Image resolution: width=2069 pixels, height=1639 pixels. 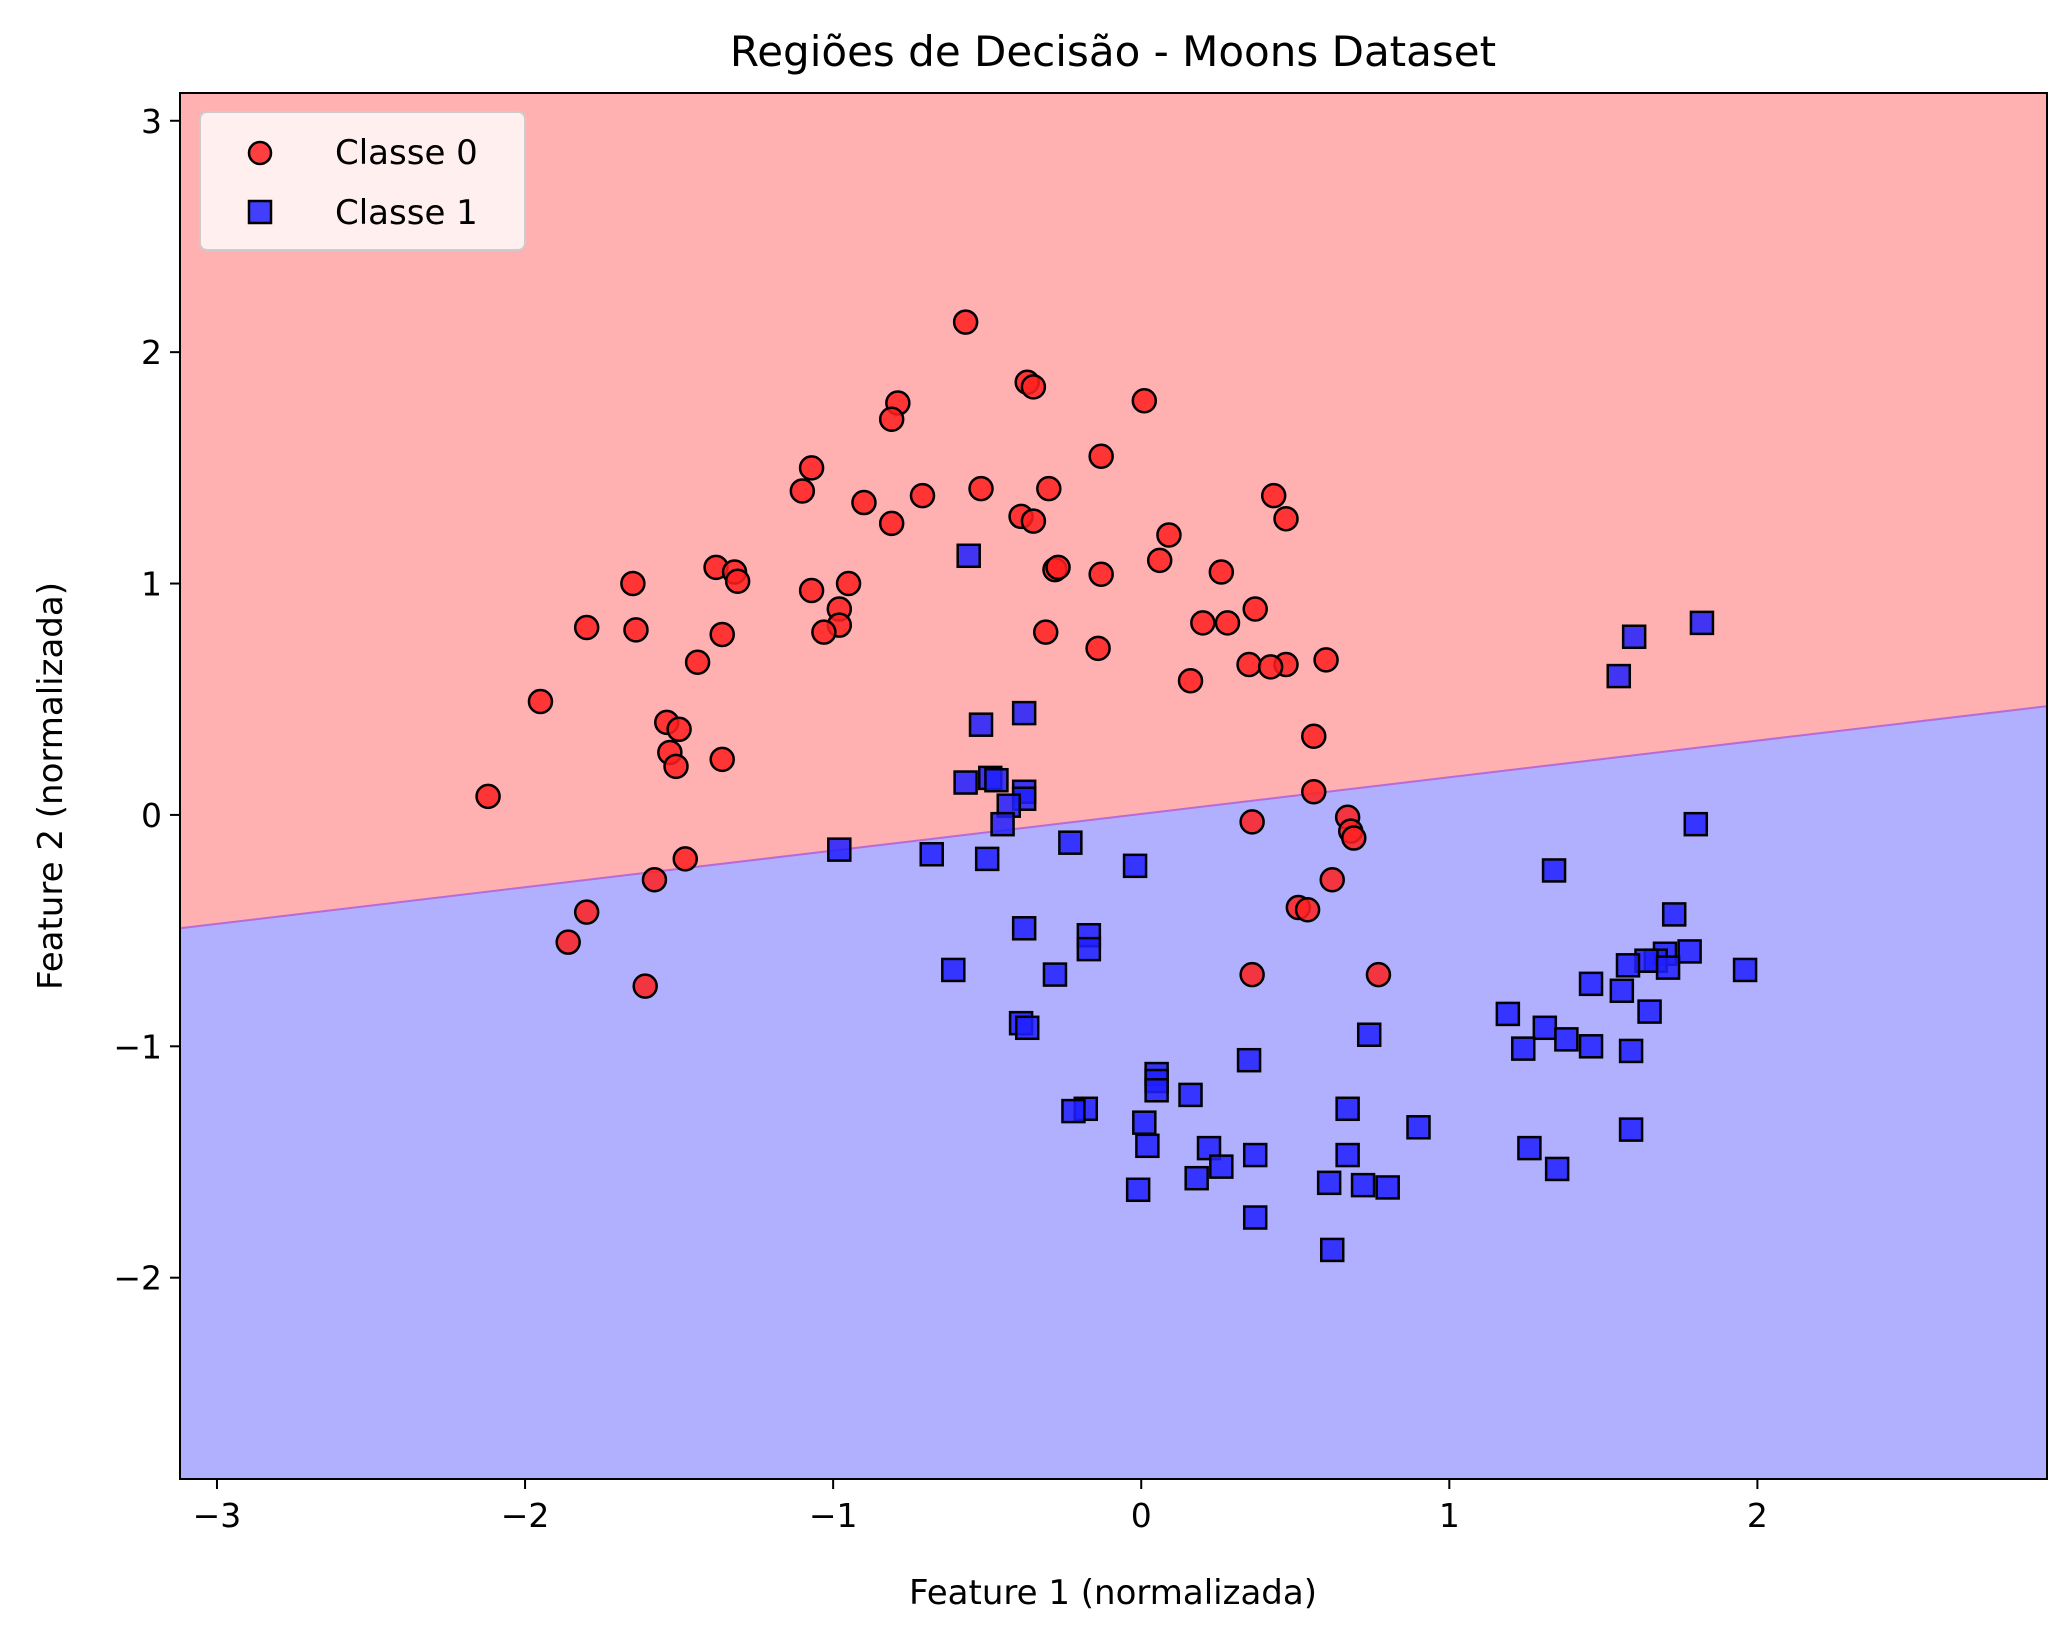 What do you see at coordinates (260, 153) in the screenshot?
I see `legend-circle-marker` at bounding box center [260, 153].